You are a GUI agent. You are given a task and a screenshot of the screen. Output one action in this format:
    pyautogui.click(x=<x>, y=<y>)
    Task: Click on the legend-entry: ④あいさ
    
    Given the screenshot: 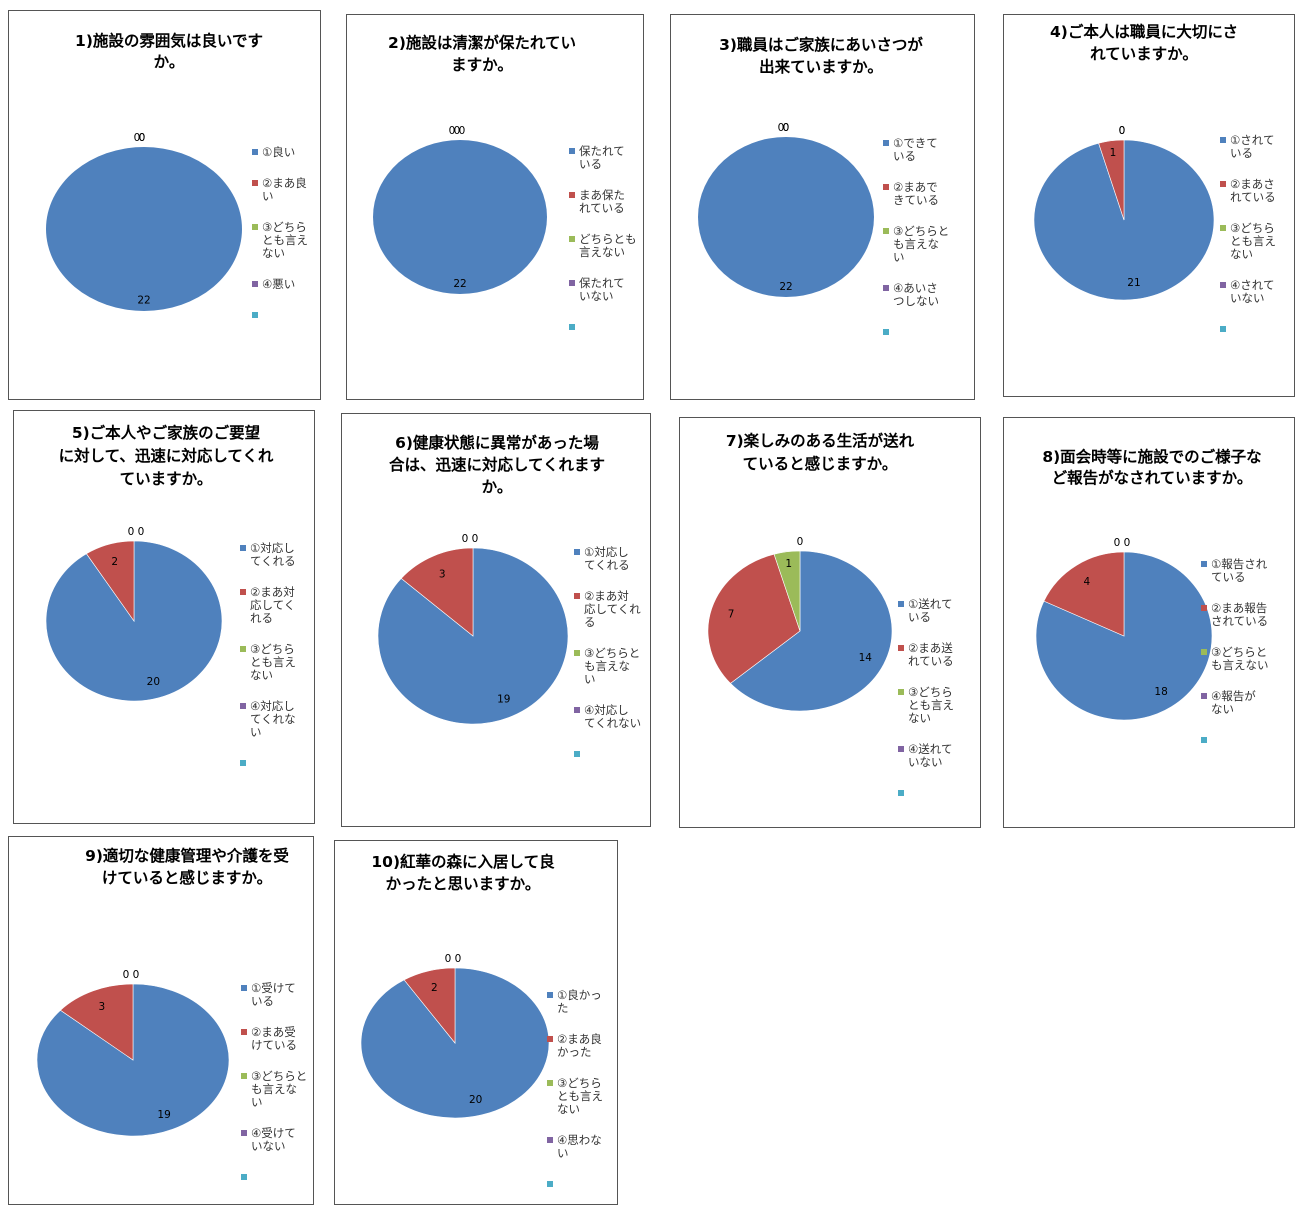 What is the action you would take?
    pyautogui.click(x=915, y=288)
    